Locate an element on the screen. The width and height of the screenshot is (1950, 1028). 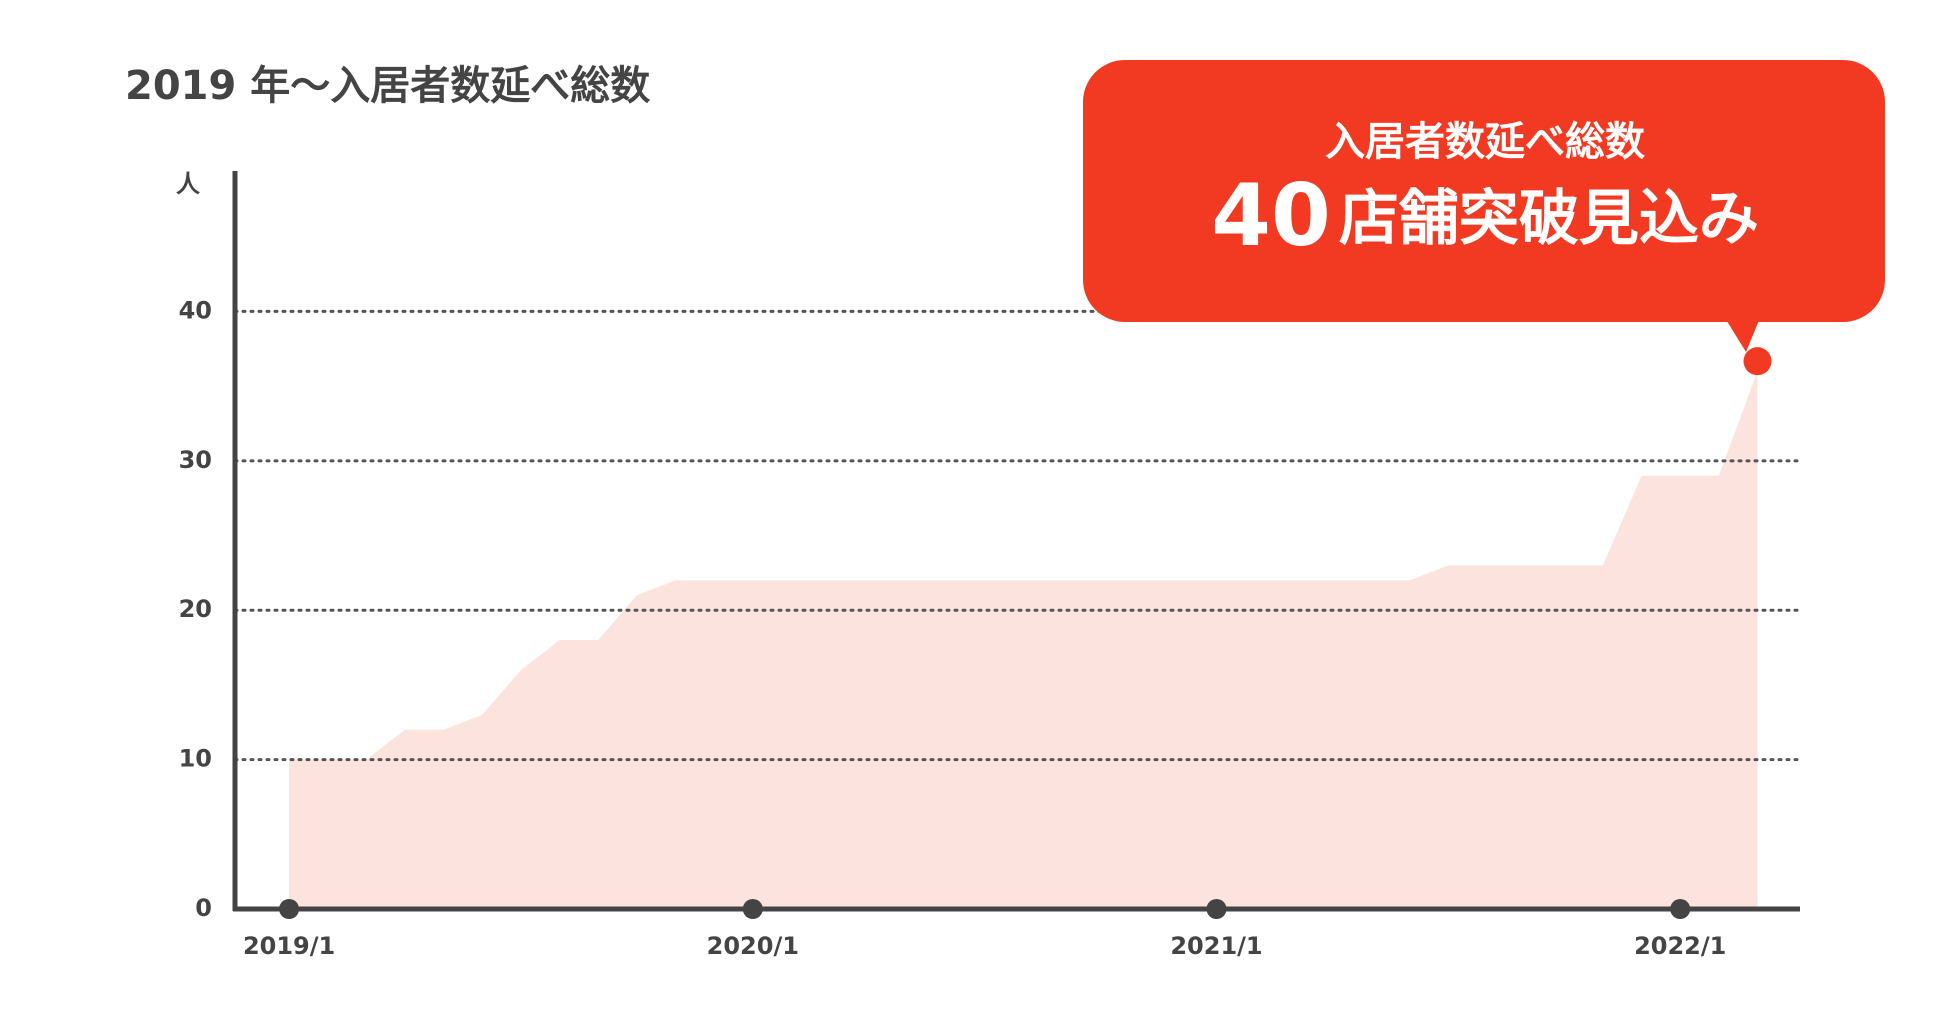
y-tick-label: 30 is located at coordinates (195, 460).